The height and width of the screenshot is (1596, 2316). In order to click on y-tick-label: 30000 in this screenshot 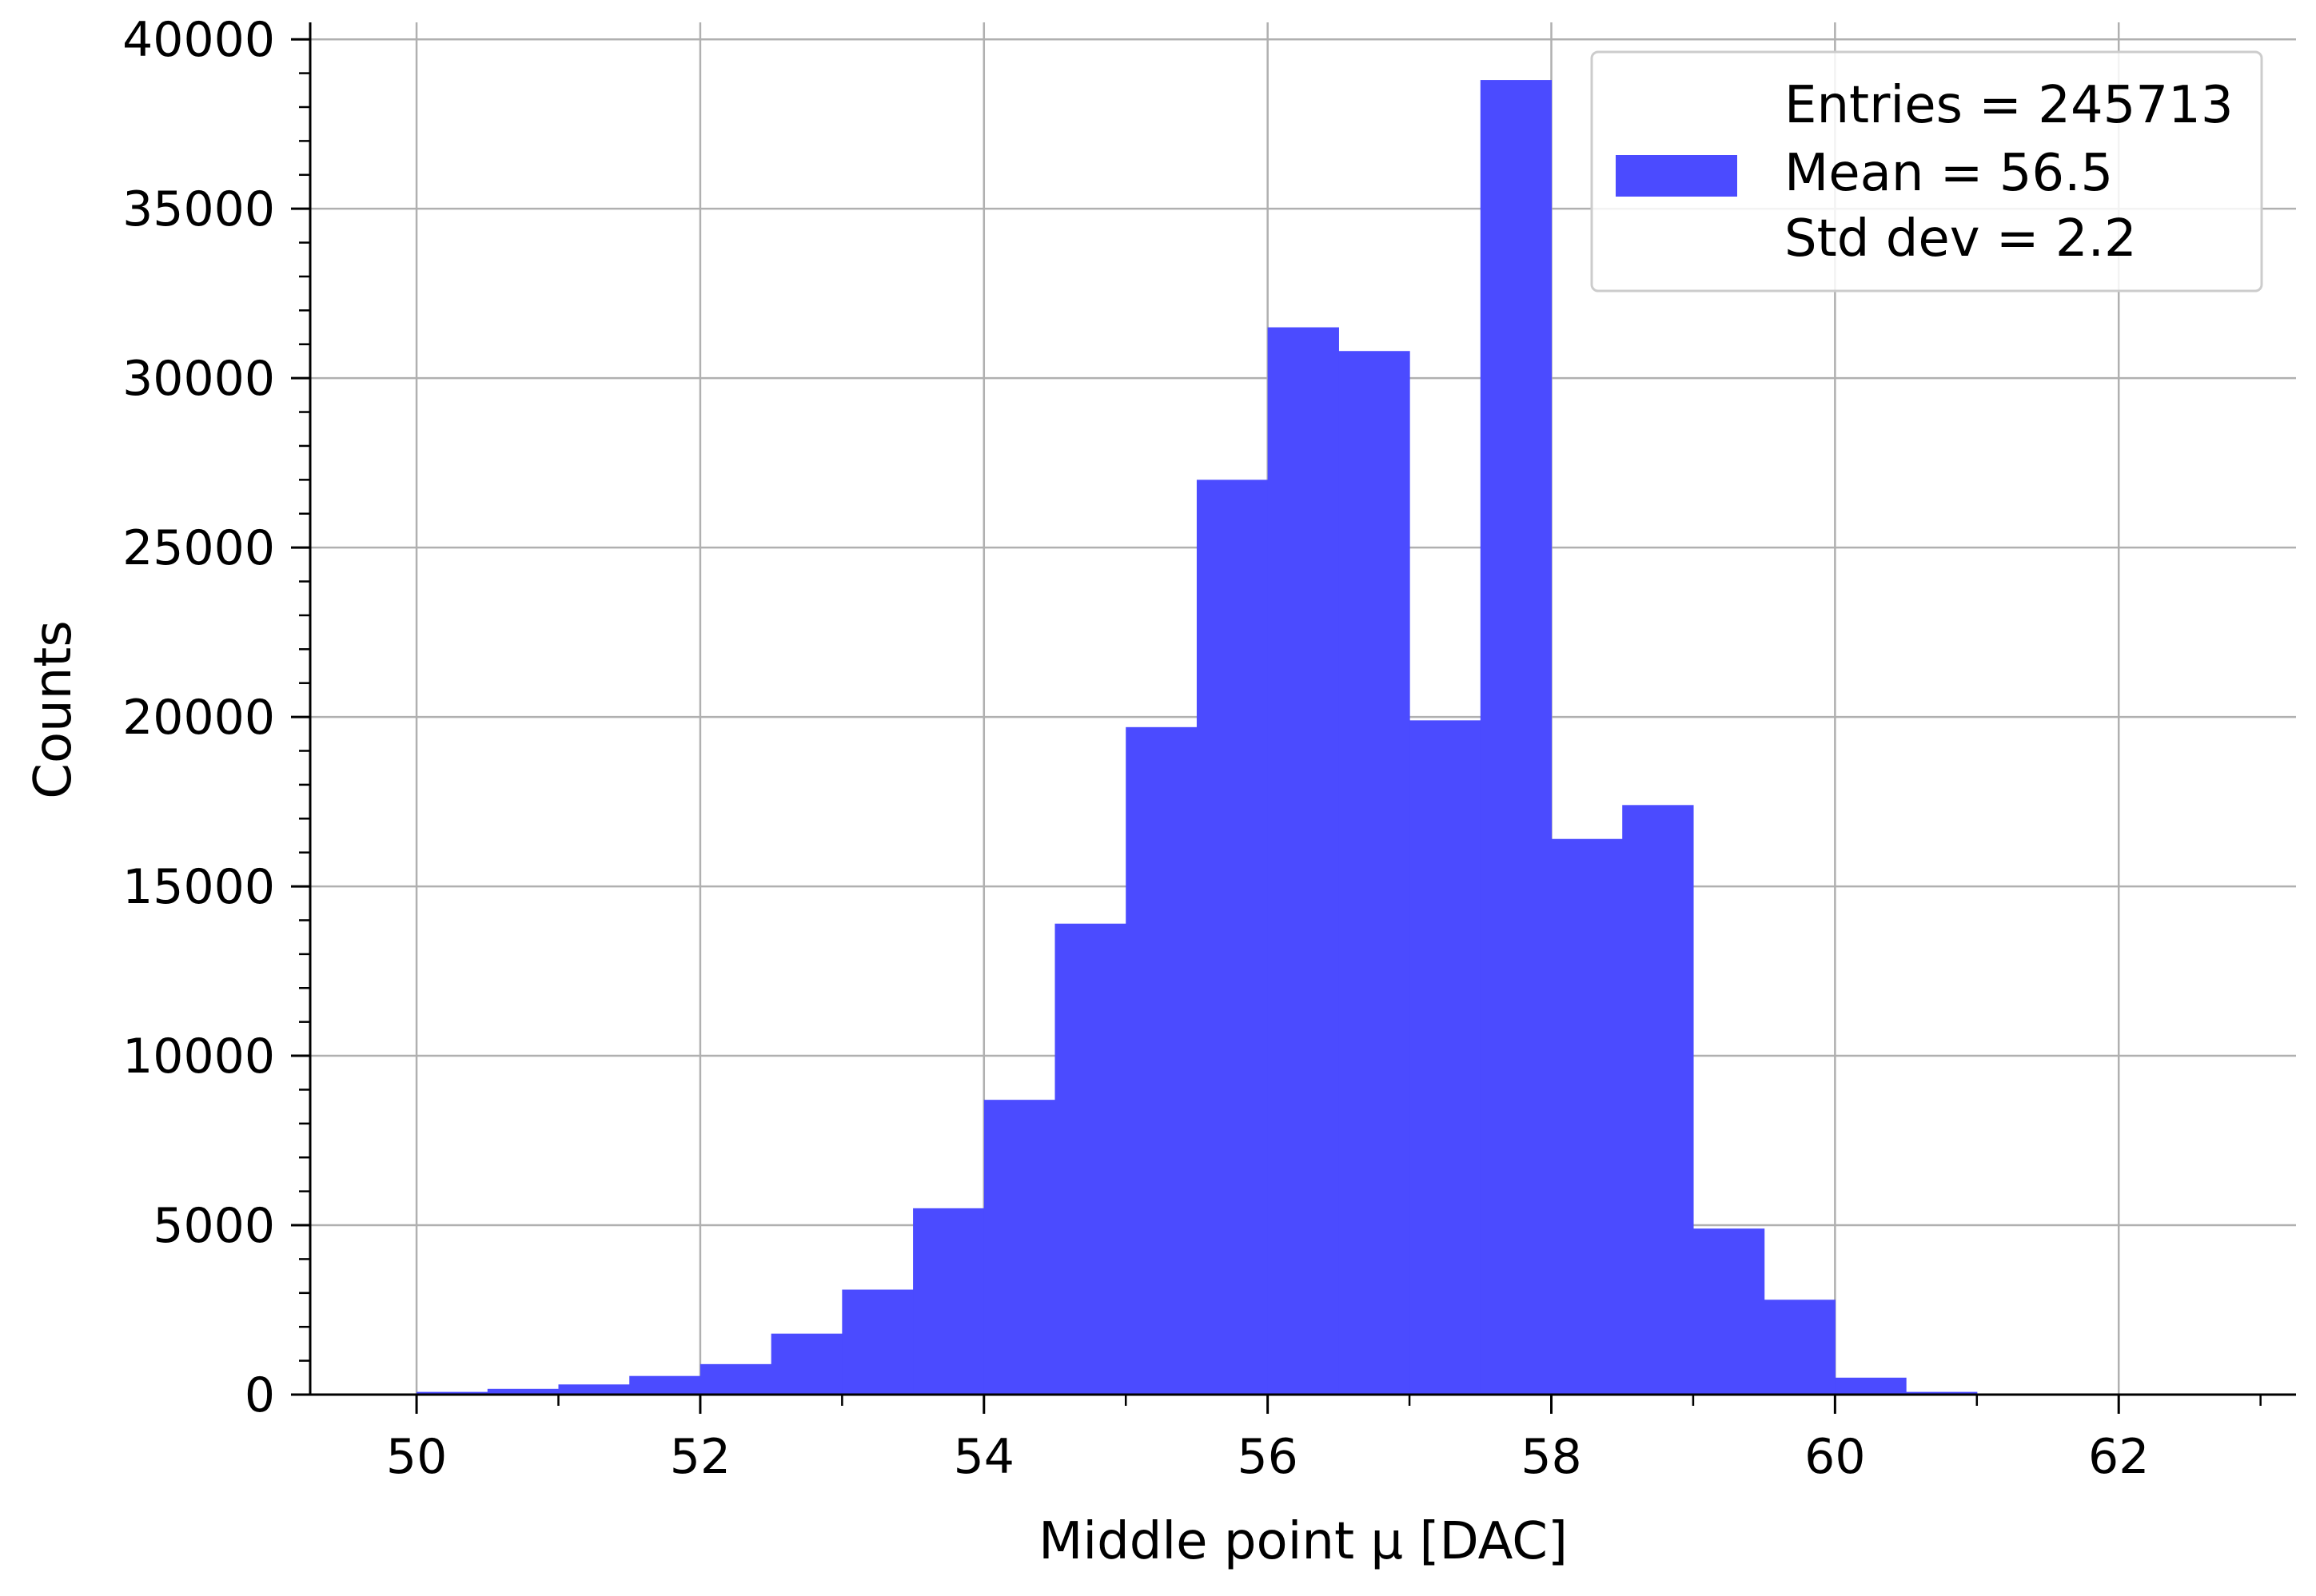, I will do `click(198, 379)`.